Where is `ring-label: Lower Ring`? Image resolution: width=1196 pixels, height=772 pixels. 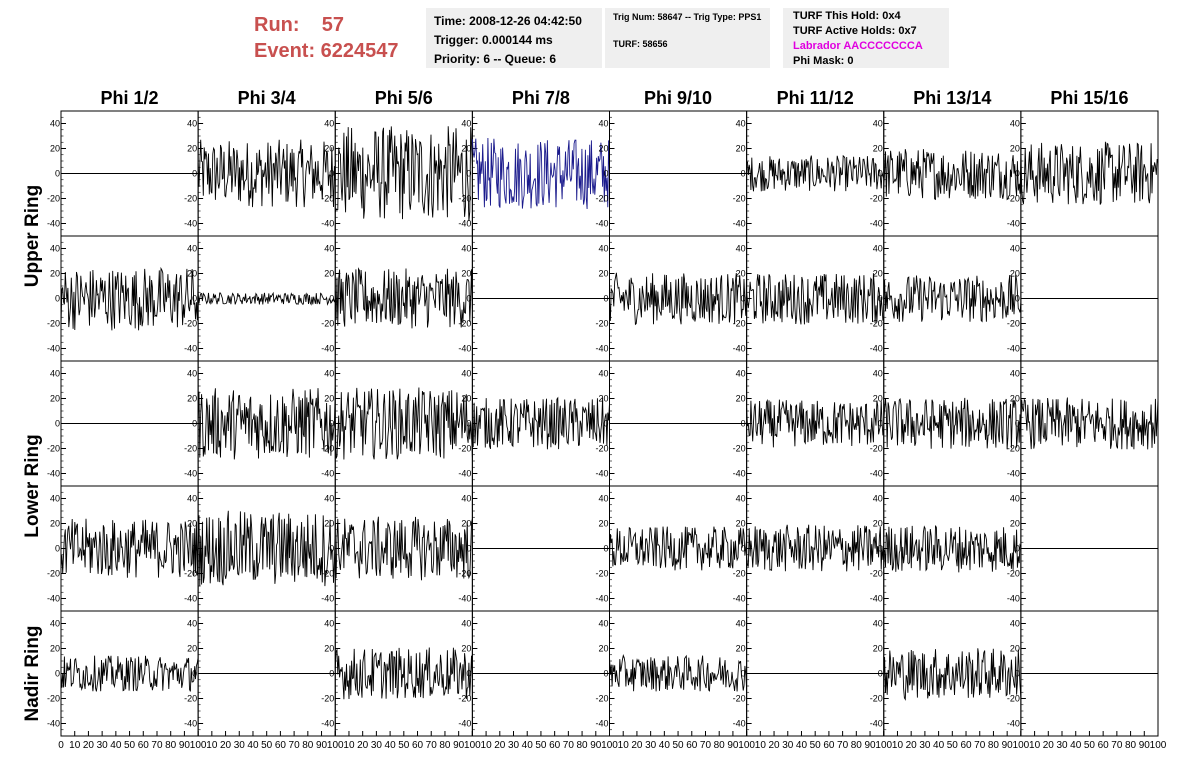 ring-label: Lower Ring is located at coordinates (32, 485).